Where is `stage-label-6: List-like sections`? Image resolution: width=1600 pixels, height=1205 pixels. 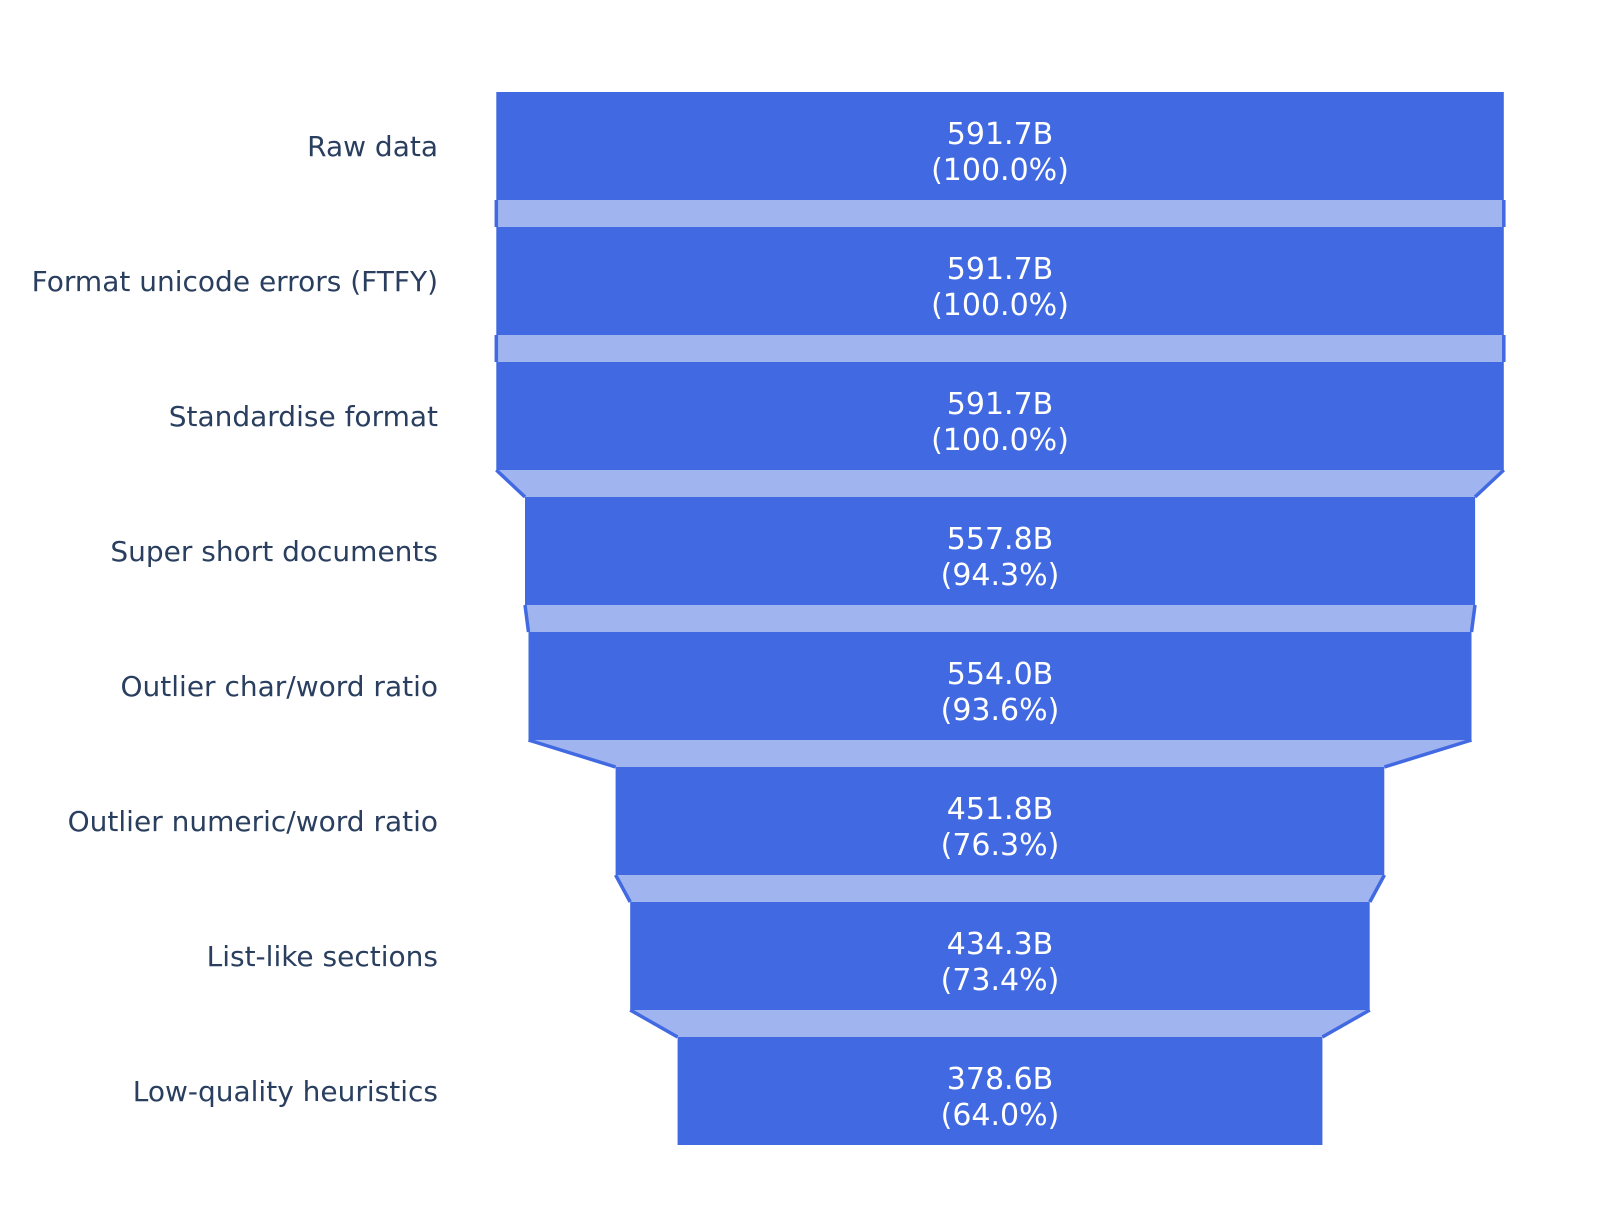 stage-label-6: List-like sections is located at coordinates (322, 956).